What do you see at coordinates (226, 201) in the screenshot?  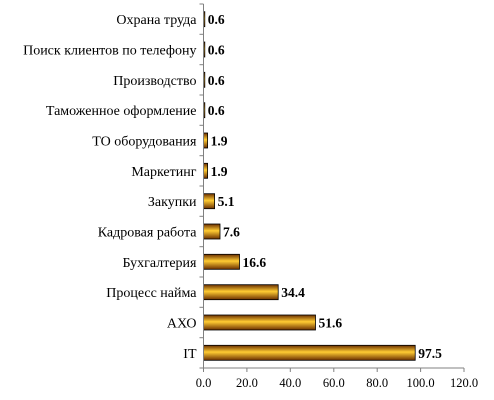 I see `value-label: 5.1` at bounding box center [226, 201].